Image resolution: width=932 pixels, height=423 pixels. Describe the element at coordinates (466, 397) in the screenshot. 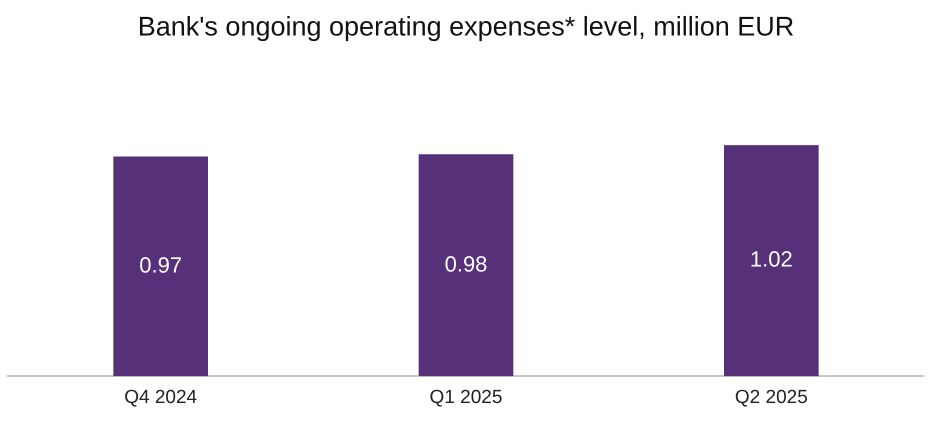

I see `x-tick-label: Q1 2025` at that location.